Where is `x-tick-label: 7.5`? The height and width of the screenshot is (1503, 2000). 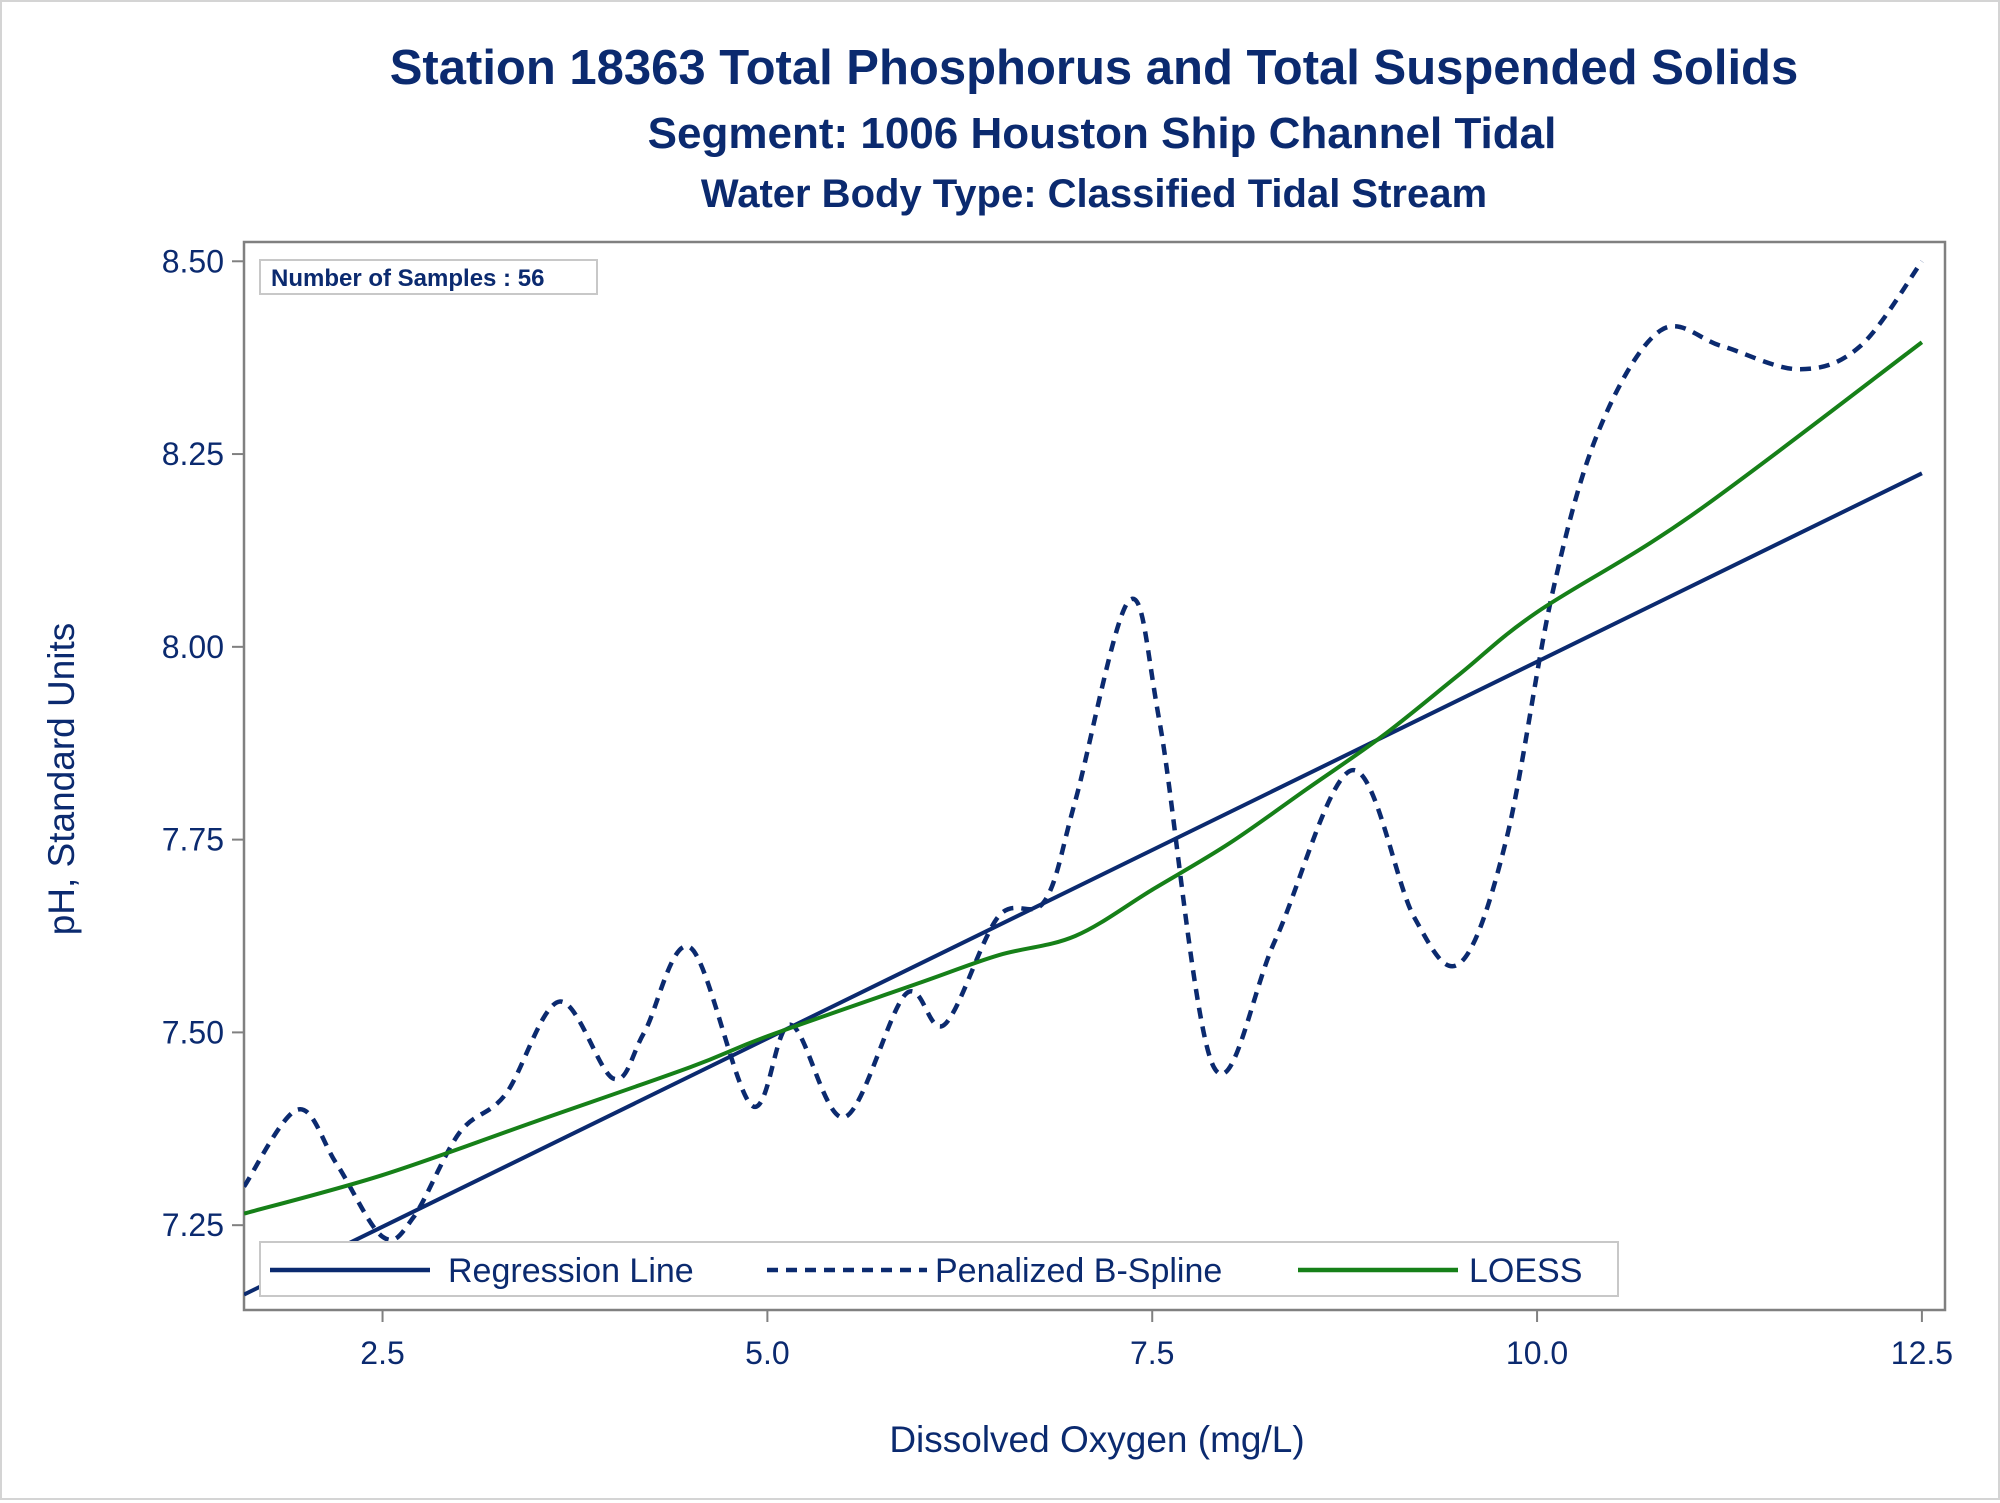 x-tick-label: 7.5 is located at coordinates (1152, 1353).